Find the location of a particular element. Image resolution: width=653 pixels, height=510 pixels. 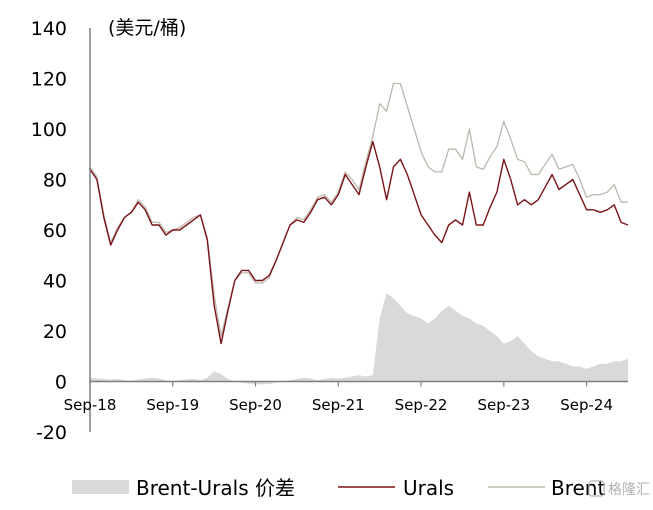

y-tick-label: 60 is located at coordinates (55, 231).